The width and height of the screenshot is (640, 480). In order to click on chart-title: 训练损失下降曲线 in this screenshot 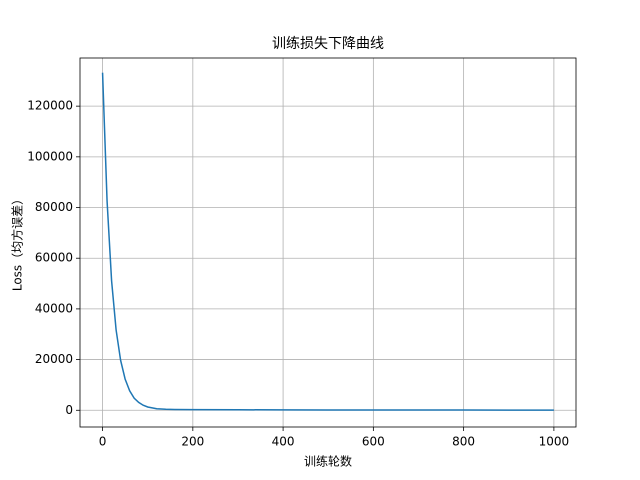, I will do `click(328, 44)`.